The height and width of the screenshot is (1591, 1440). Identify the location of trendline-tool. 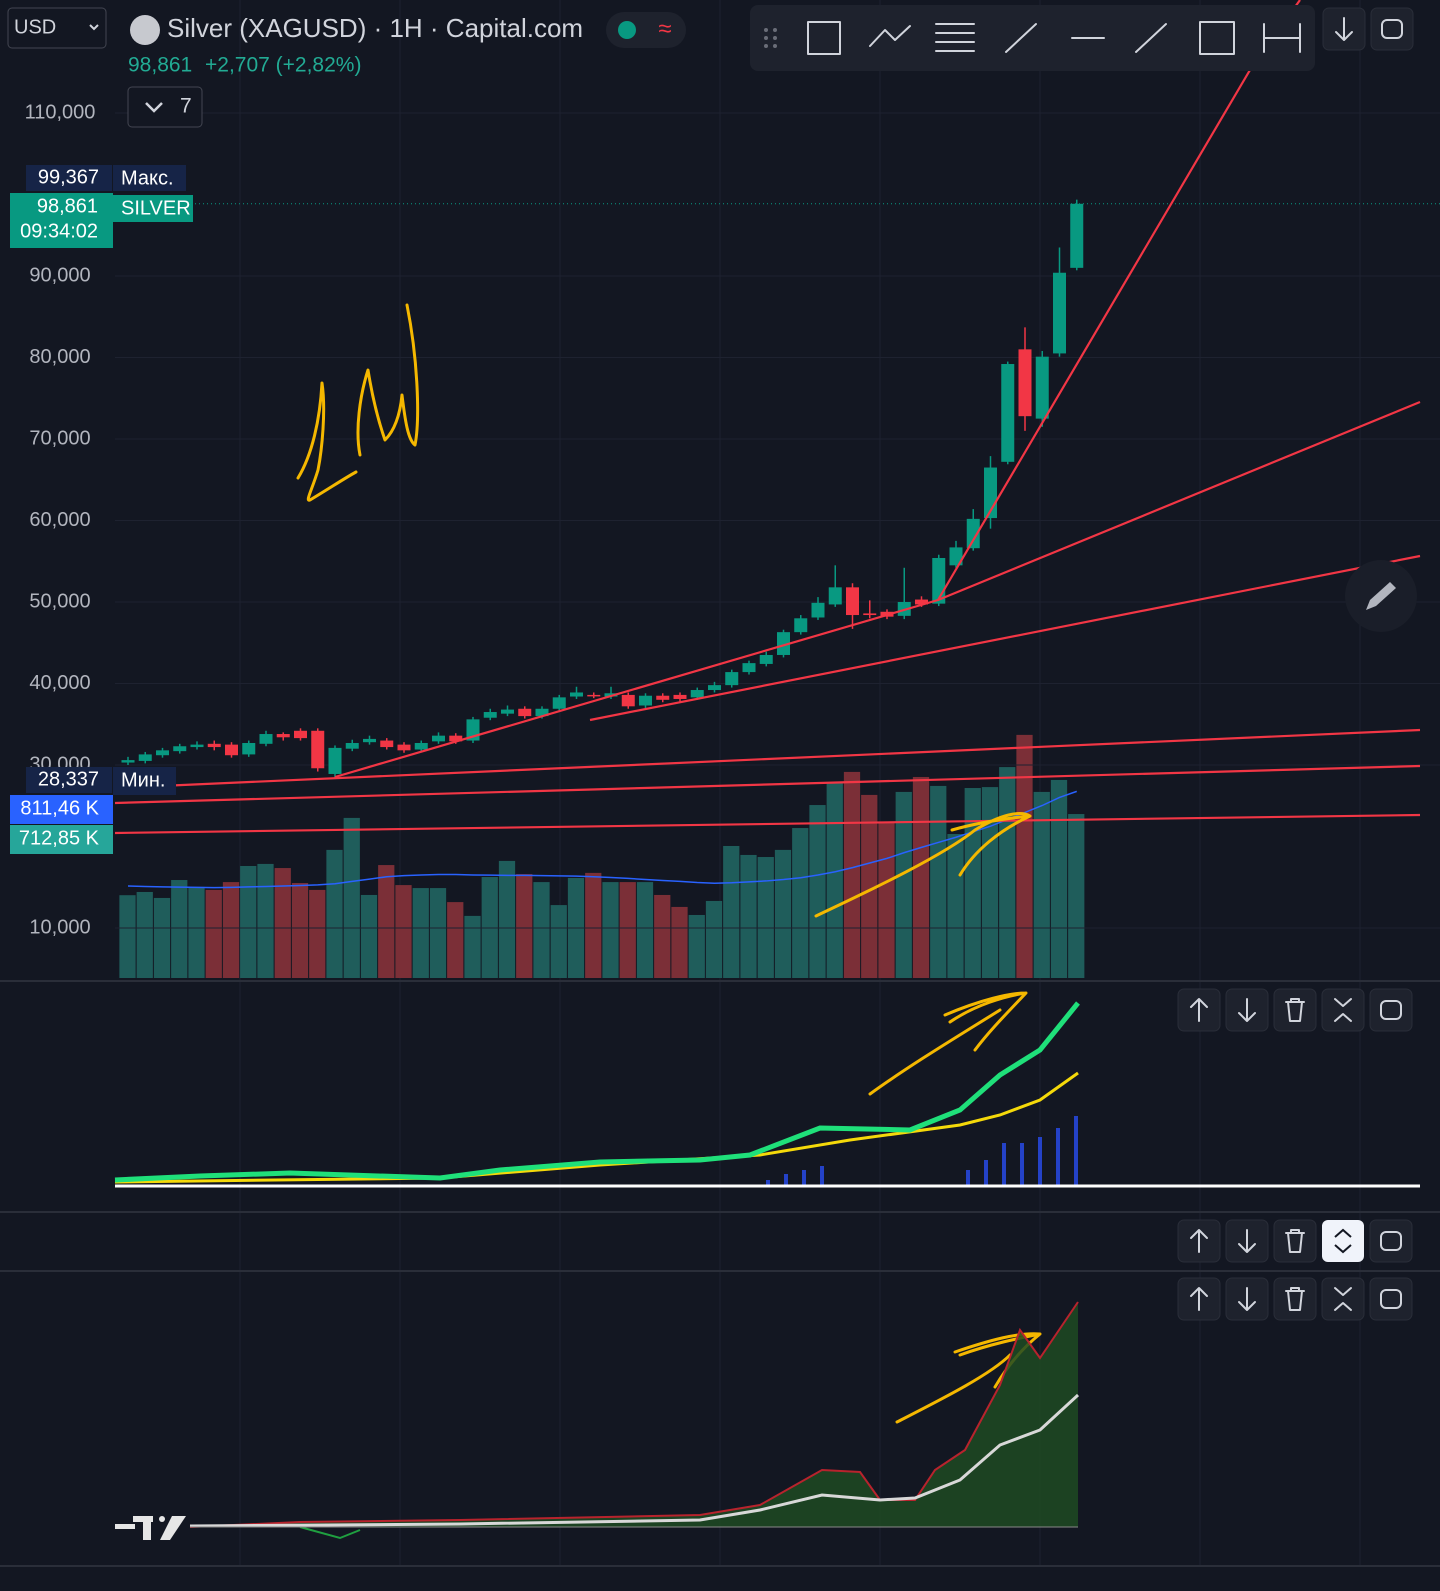
(1151, 38).